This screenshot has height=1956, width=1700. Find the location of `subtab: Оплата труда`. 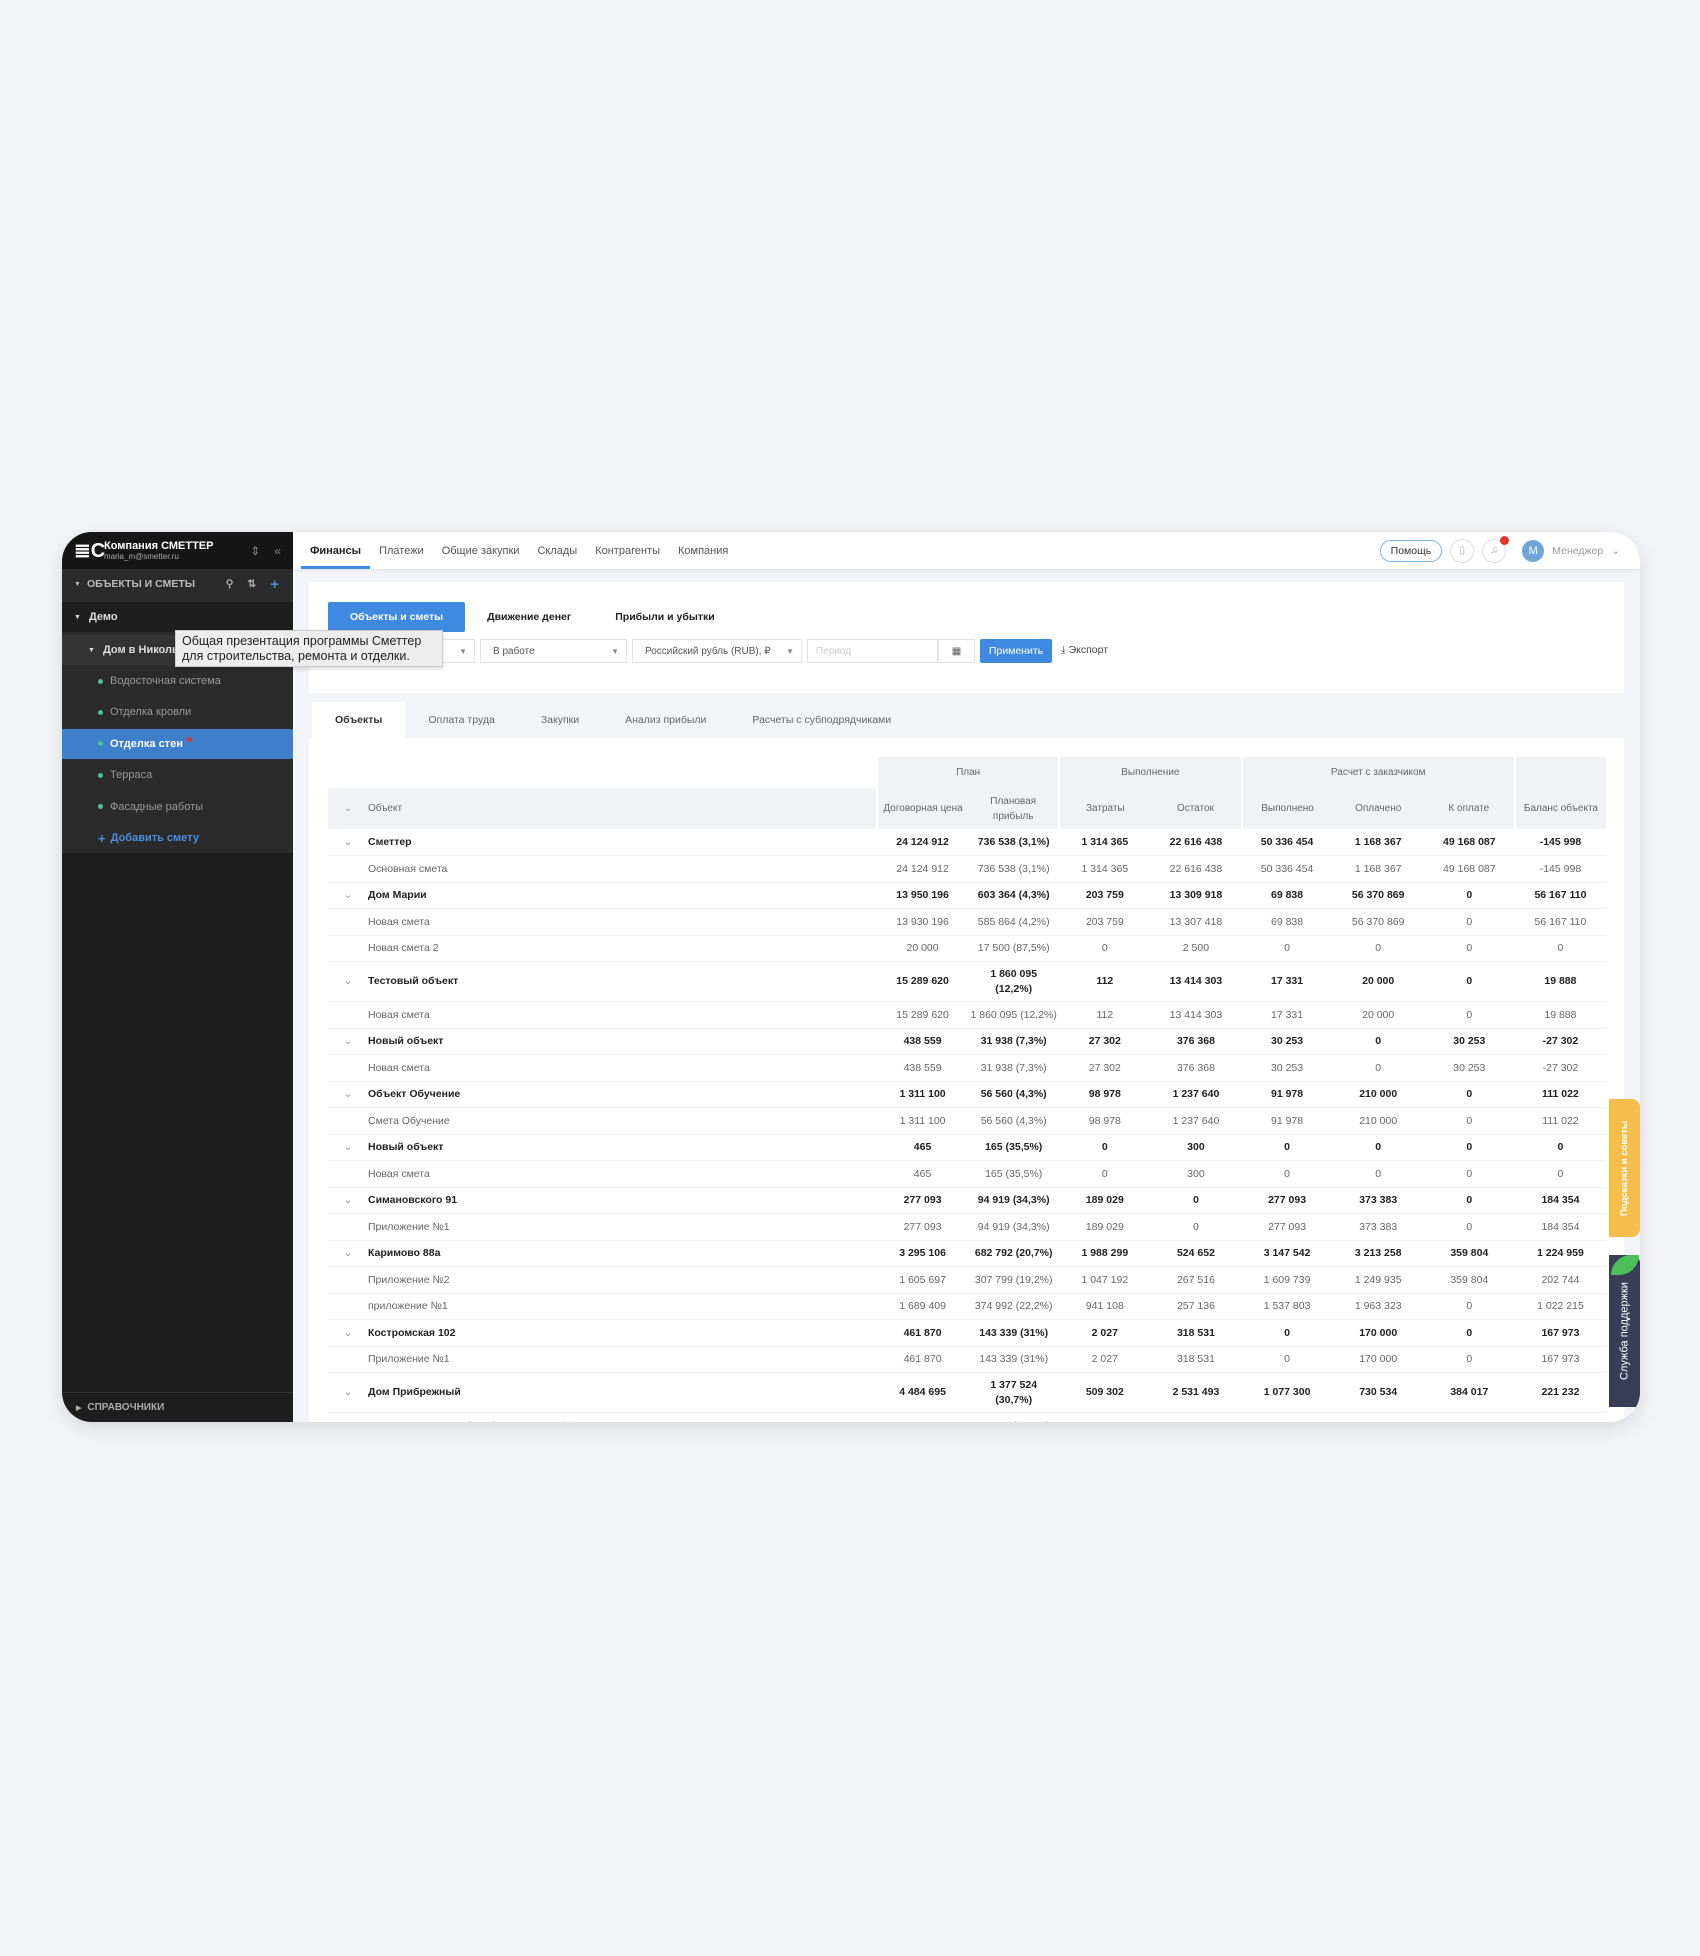

subtab: Оплата труда is located at coordinates (461, 720).